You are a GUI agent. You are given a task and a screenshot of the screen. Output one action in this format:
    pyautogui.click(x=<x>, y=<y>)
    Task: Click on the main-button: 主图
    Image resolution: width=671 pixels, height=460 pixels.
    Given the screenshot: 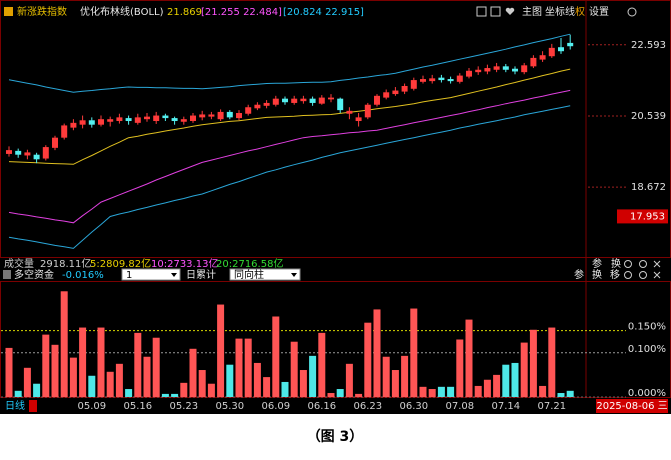 What is the action you would take?
    pyautogui.click(x=532, y=12)
    